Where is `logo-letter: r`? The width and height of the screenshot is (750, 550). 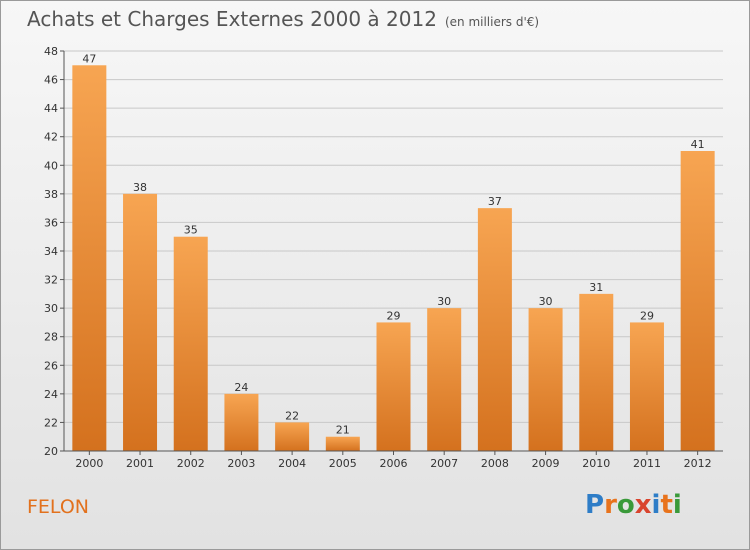
logo-letter: r is located at coordinates (610, 505).